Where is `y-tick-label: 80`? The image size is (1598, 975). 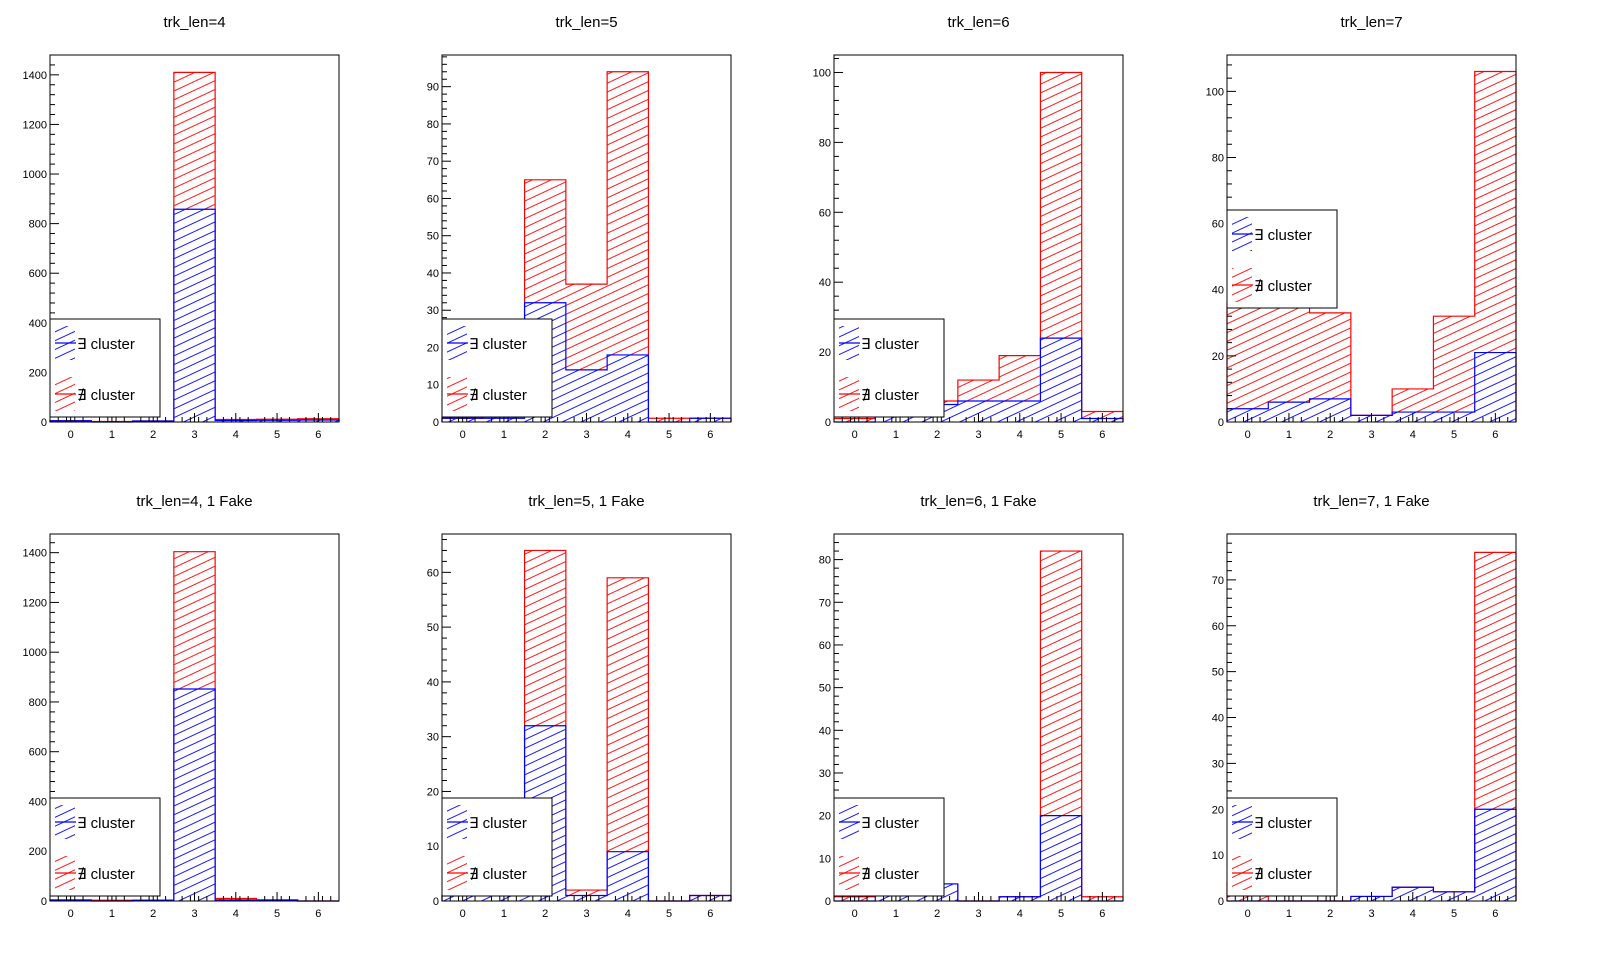
y-tick-label: 80 is located at coordinates (433, 125).